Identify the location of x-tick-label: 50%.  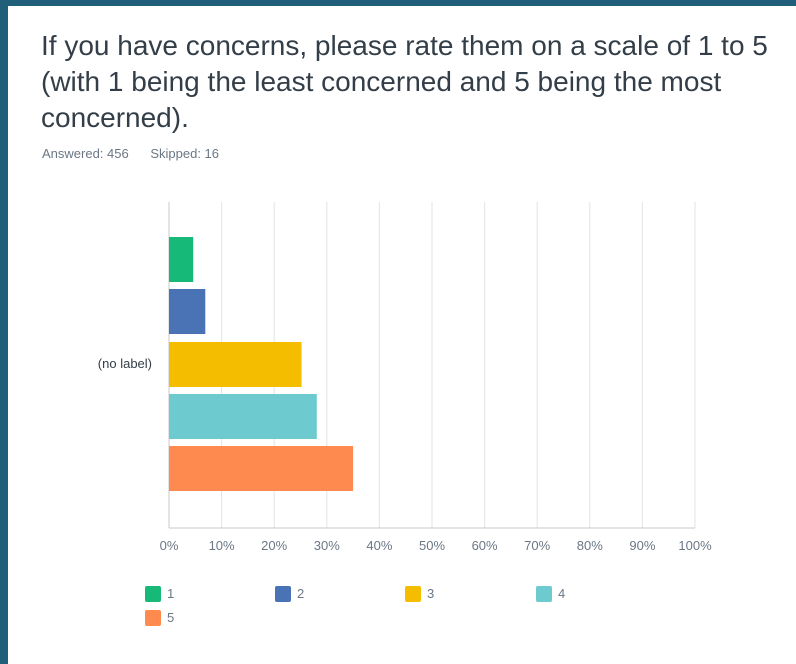
(432, 545).